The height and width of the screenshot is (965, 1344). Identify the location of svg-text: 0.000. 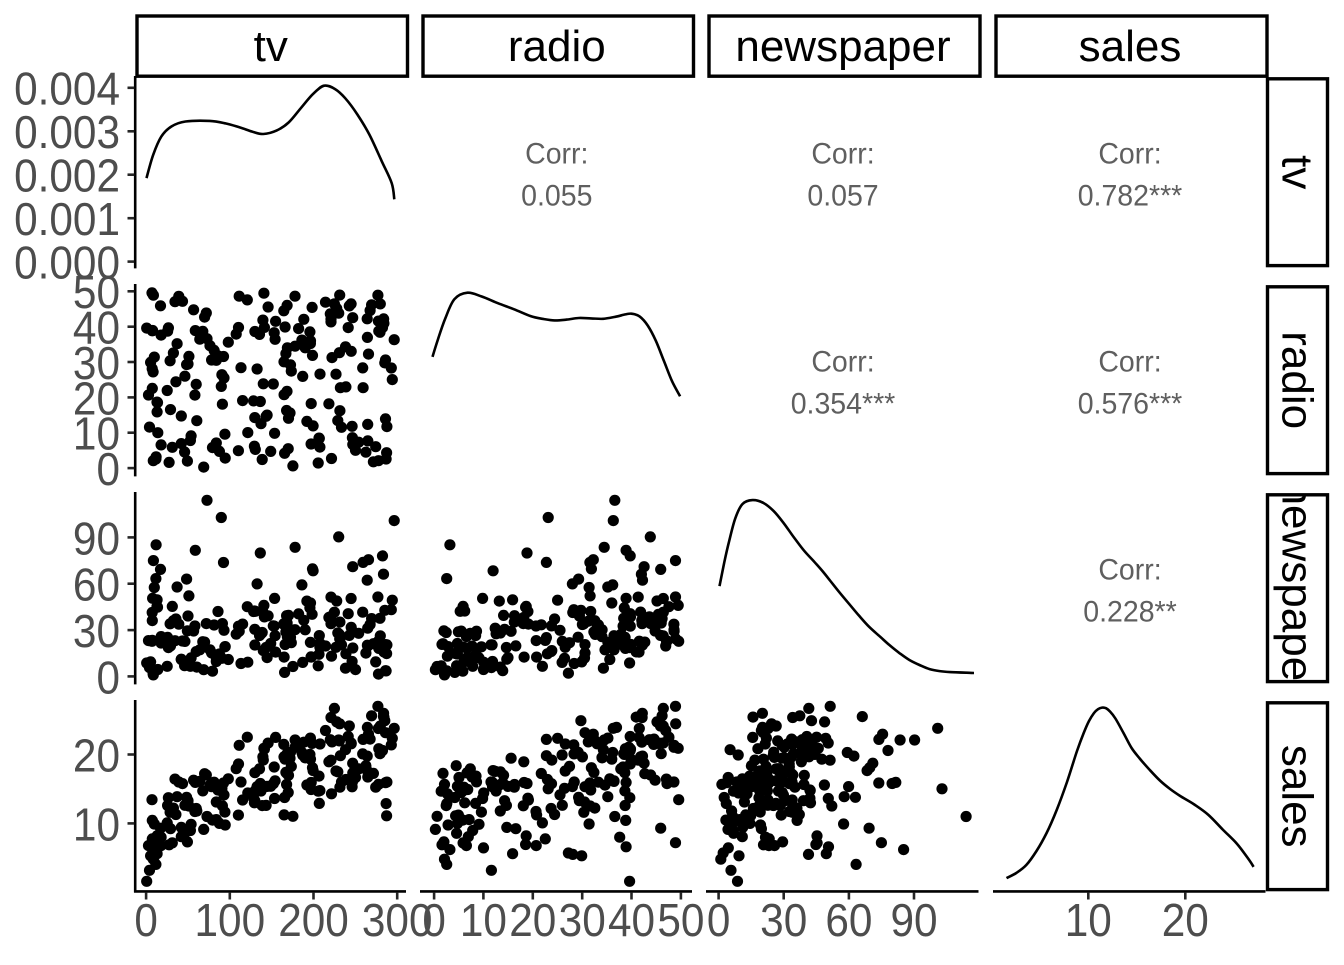
(67, 263).